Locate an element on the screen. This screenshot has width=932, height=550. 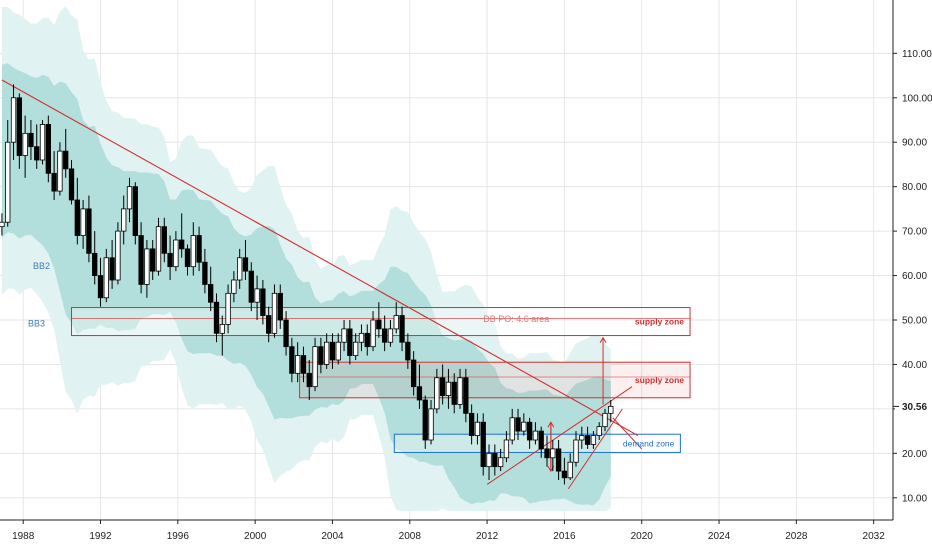
x-tick-label: 2028 is located at coordinates (796, 536).